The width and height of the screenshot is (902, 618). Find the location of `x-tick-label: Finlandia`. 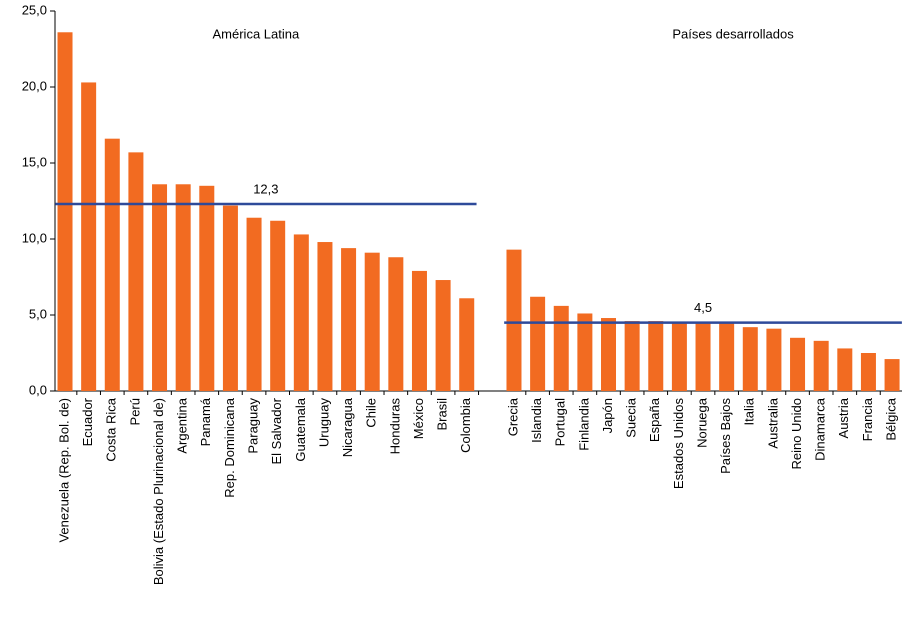

x-tick-label: Finlandia is located at coordinates (583, 424).